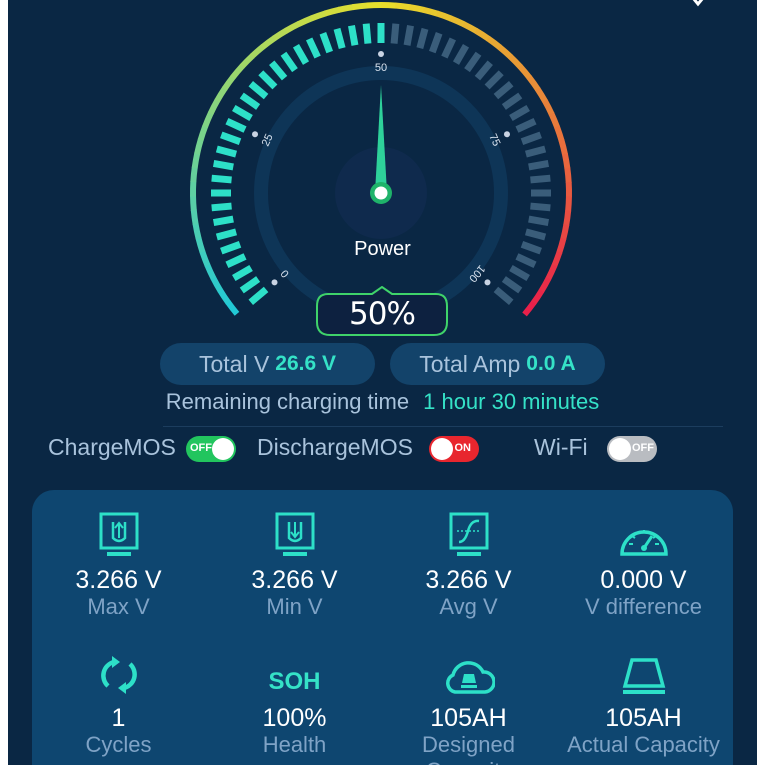  I want to click on gauge-needle-hub-center, so click(381, 193).